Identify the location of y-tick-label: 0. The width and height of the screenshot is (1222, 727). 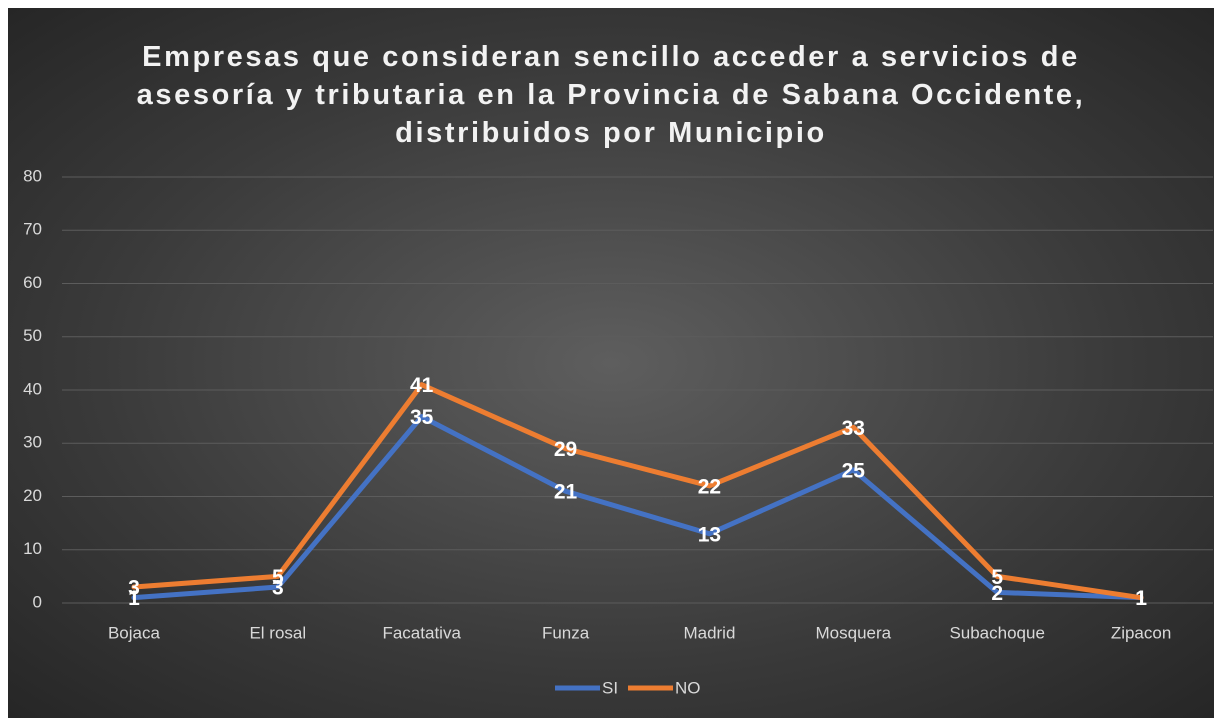
(37, 601).